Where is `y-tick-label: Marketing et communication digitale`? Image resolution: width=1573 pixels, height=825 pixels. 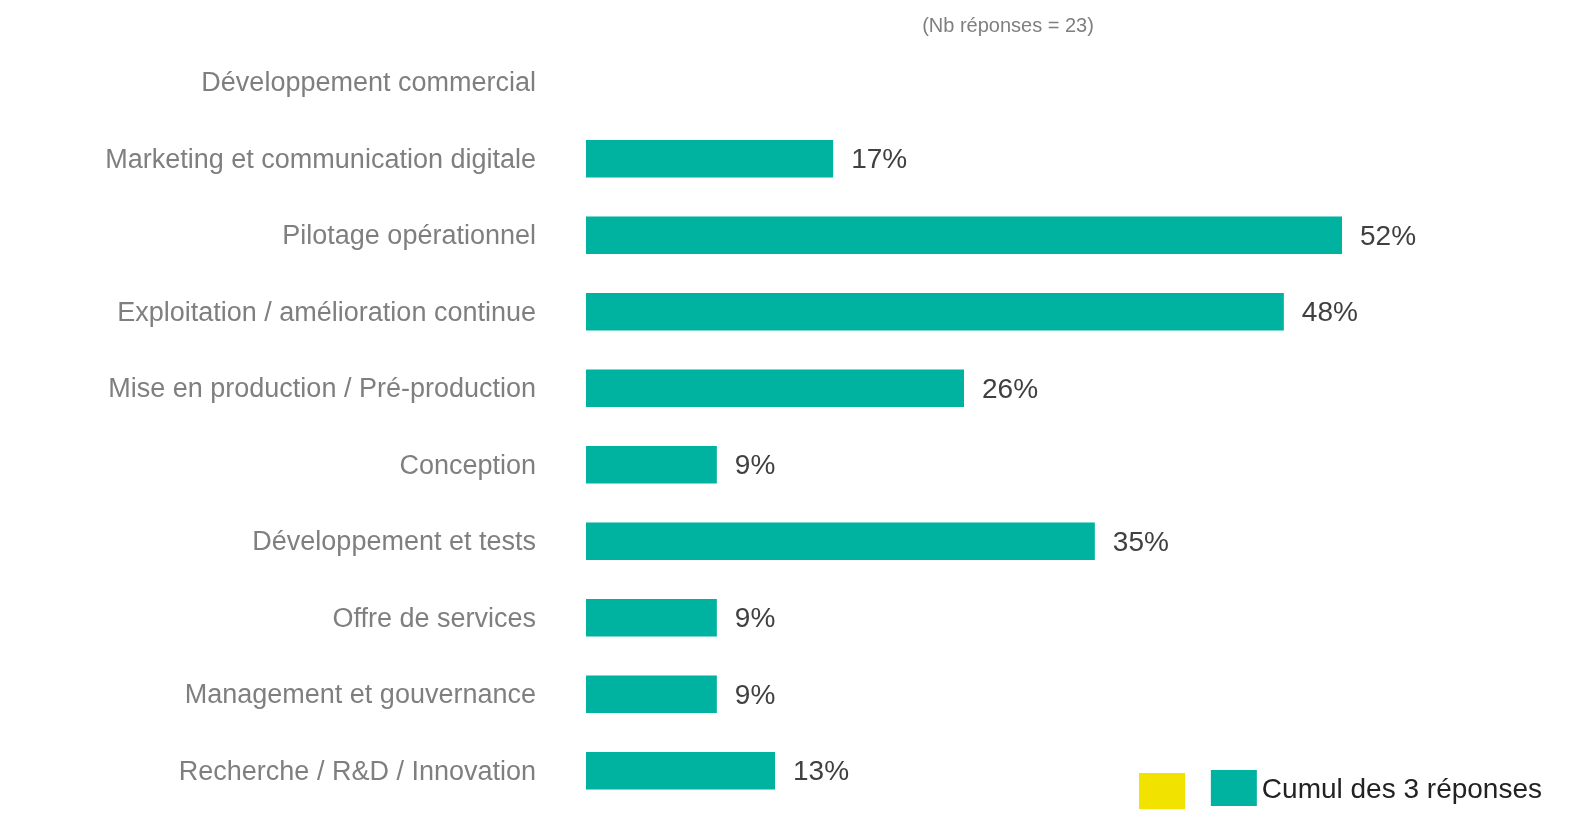 y-tick-label: Marketing et communication digitale is located at coordinates (320, 158).